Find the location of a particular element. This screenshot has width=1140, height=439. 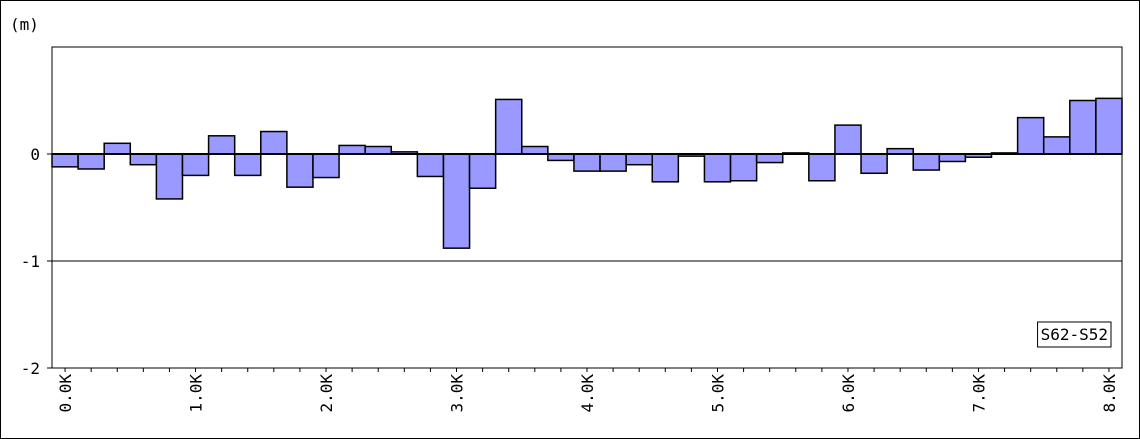

x-tick-label: 0.0K is located at coordinates (65, 393).